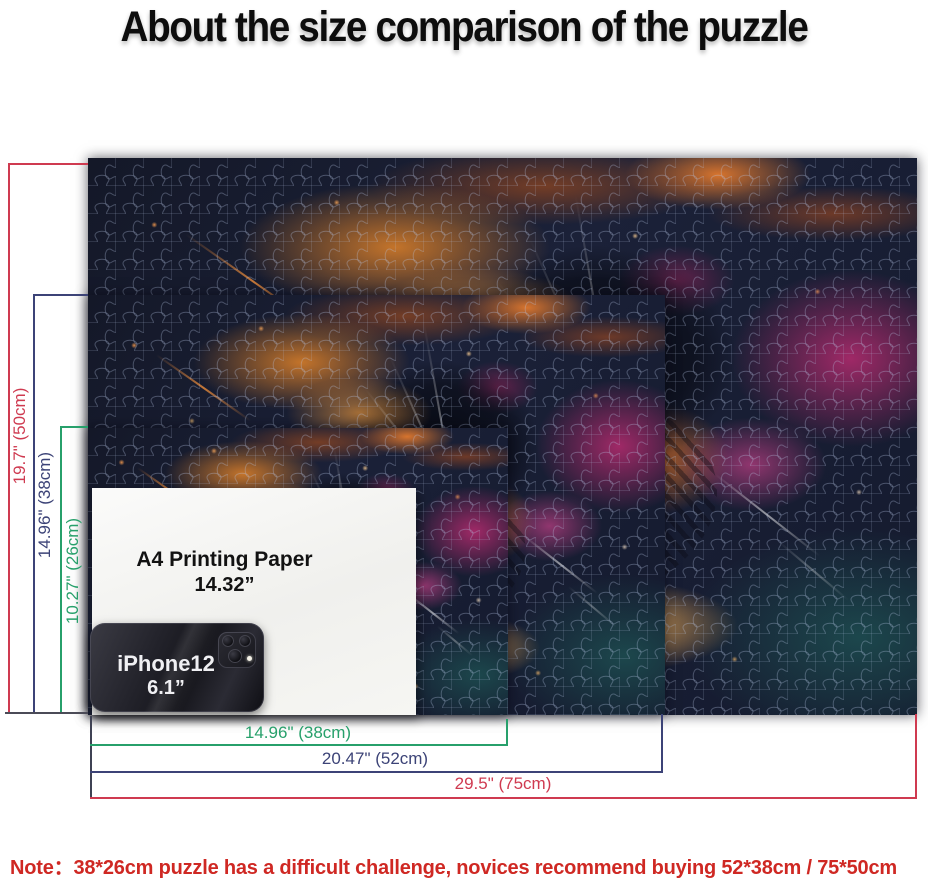 Image resolution: width=928 pixels, height=882 pixels. What do you see at coordinates (60, 295) in the screenshot?
I see `height-tick-38cm` at bounding box center [60, 295].